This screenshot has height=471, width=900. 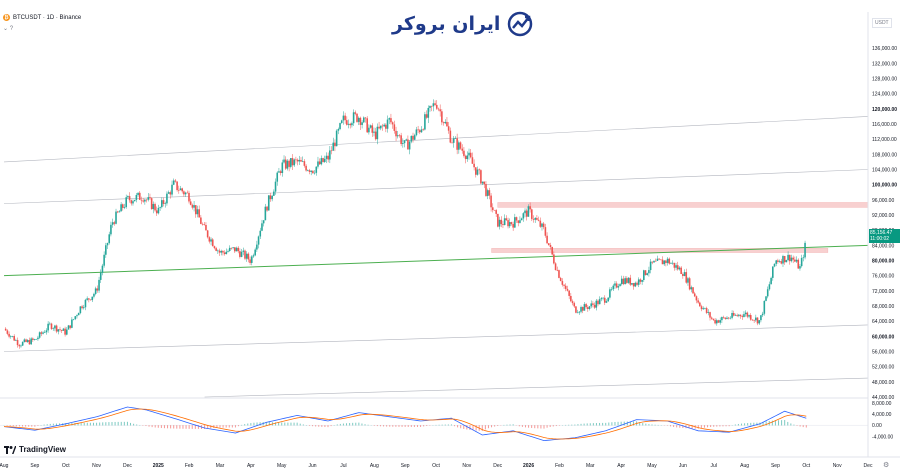 I want to click on price-tick-label: 48,000.00, so click(x=883, y=383).